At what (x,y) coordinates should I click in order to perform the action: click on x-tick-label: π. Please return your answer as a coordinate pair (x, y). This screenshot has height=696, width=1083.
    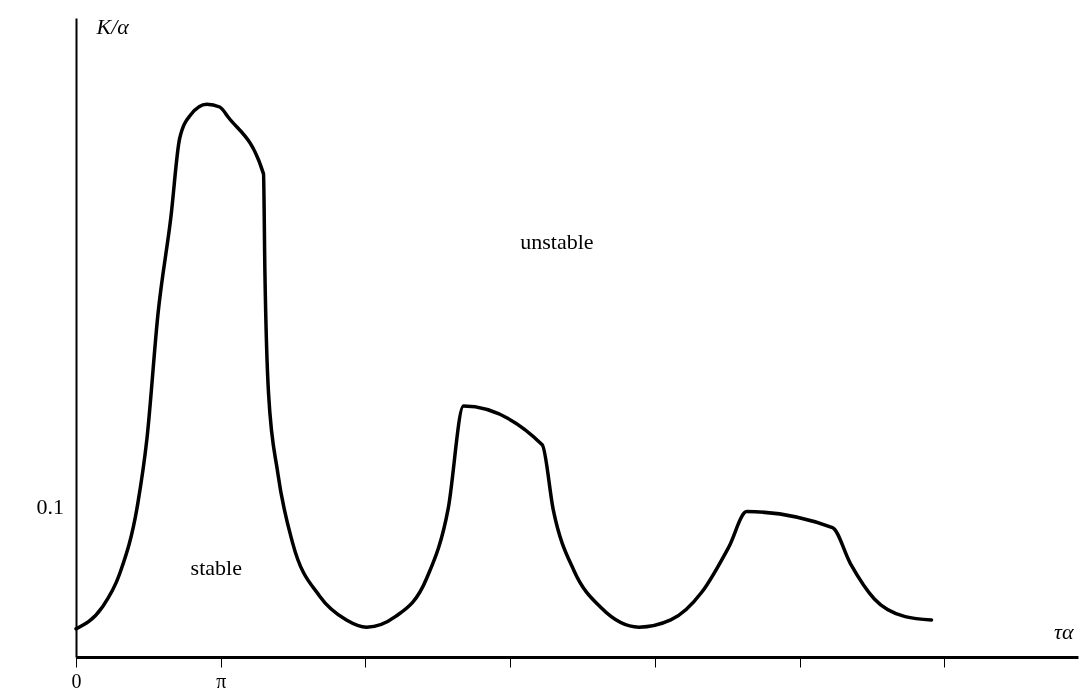
    Looking at the image, I should click on (221, 680).